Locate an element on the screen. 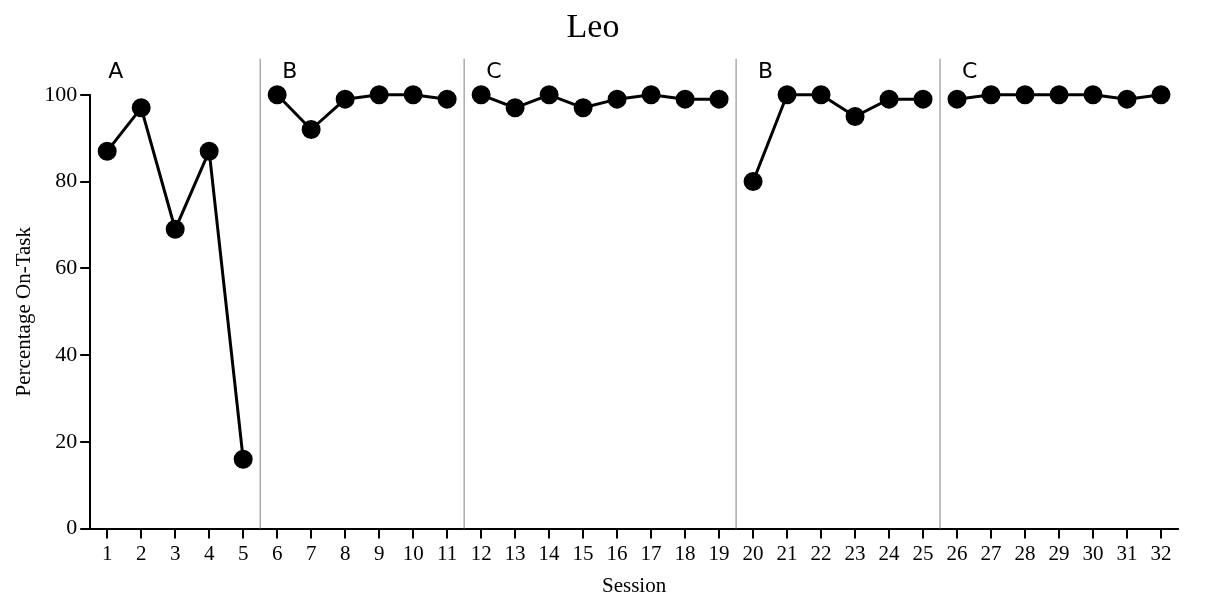  x-tick-label: 4 is located at coordinates (209, 552).